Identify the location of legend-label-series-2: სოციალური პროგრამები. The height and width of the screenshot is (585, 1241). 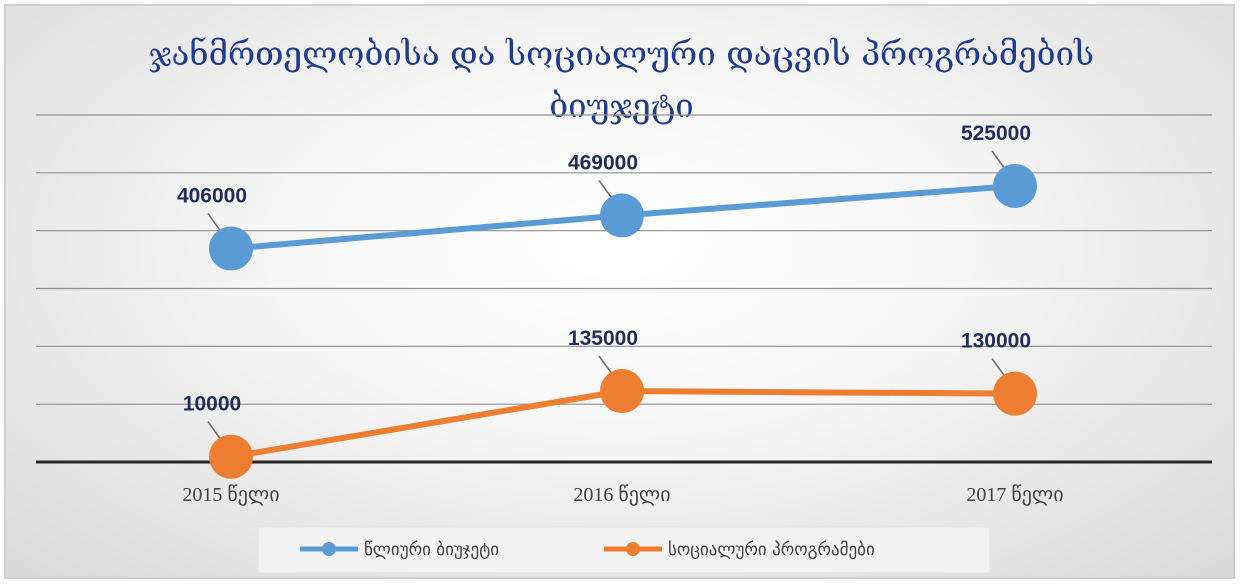
(771, 550).